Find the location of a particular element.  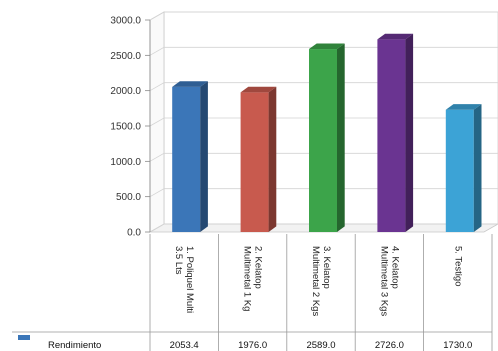

legend-label: Rendimiento is located at coordinates (74, 345).